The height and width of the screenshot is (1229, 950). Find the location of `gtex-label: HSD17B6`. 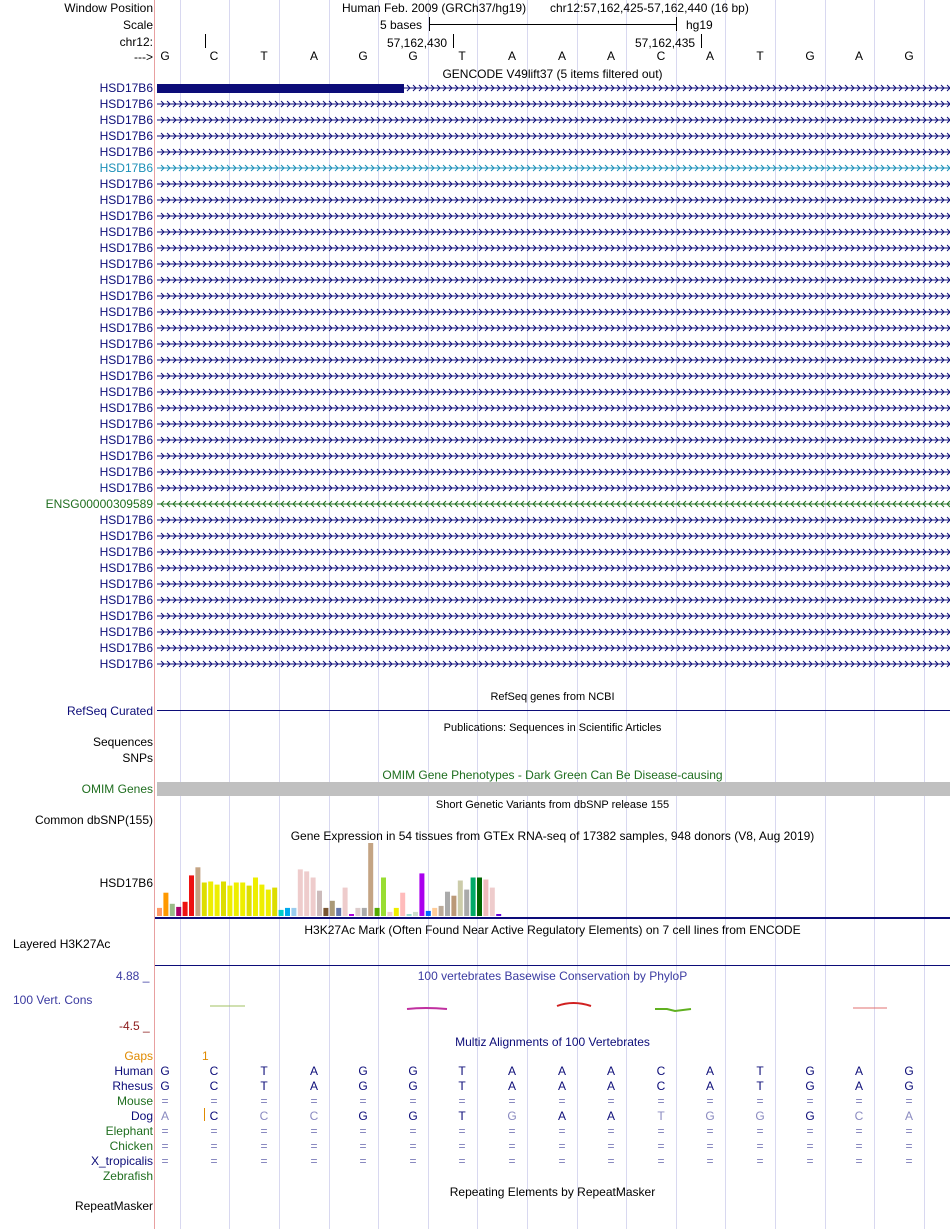

gtex-label: HSD17B6 is located at coordinates (126, 883).